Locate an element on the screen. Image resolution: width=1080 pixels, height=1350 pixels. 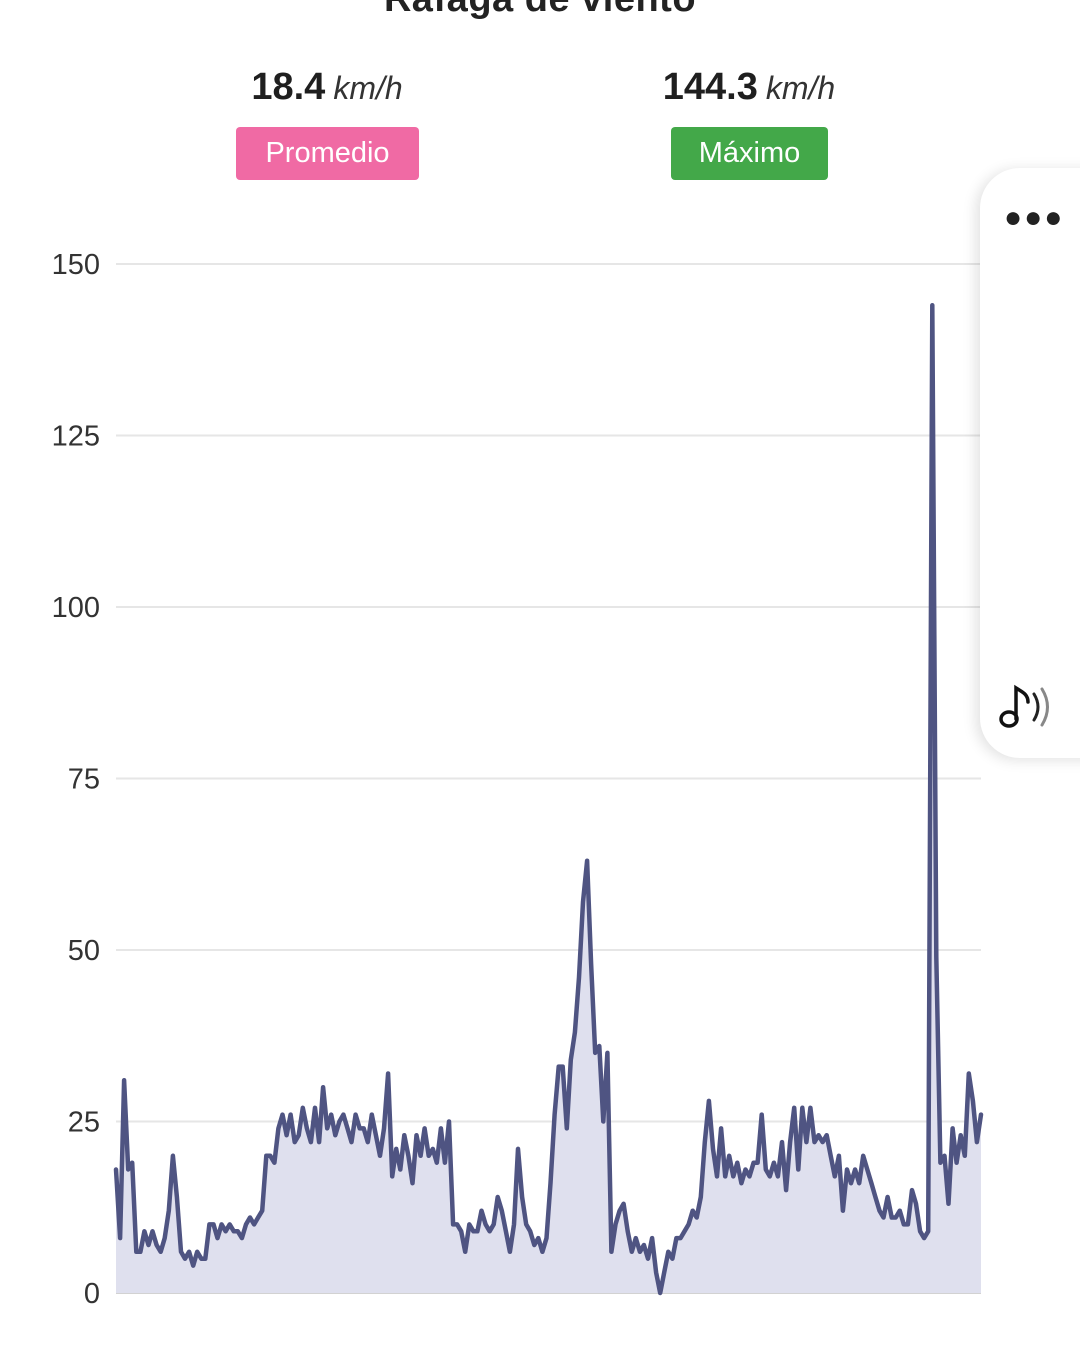
y-tick-label-75: 75 is located at coordinates (84, 780).